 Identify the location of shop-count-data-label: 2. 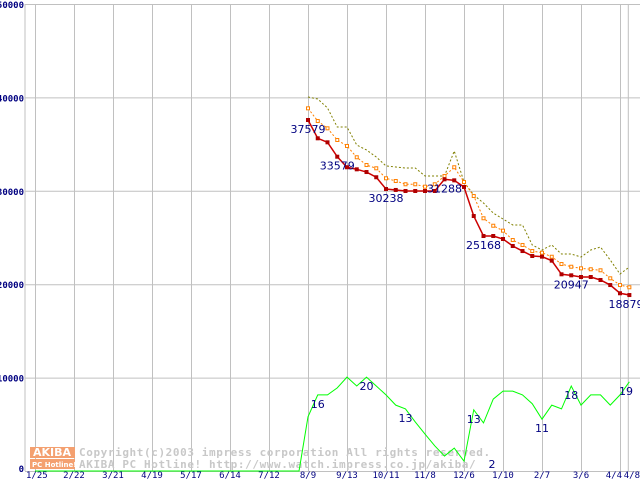
(492, 464).